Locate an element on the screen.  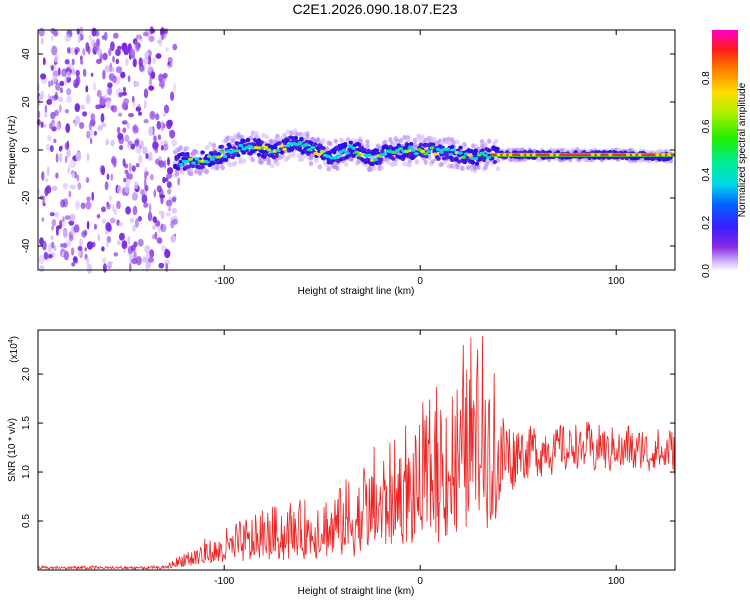
spectrogram-x-tick-label: -100 is located at coordinates (224, 281).